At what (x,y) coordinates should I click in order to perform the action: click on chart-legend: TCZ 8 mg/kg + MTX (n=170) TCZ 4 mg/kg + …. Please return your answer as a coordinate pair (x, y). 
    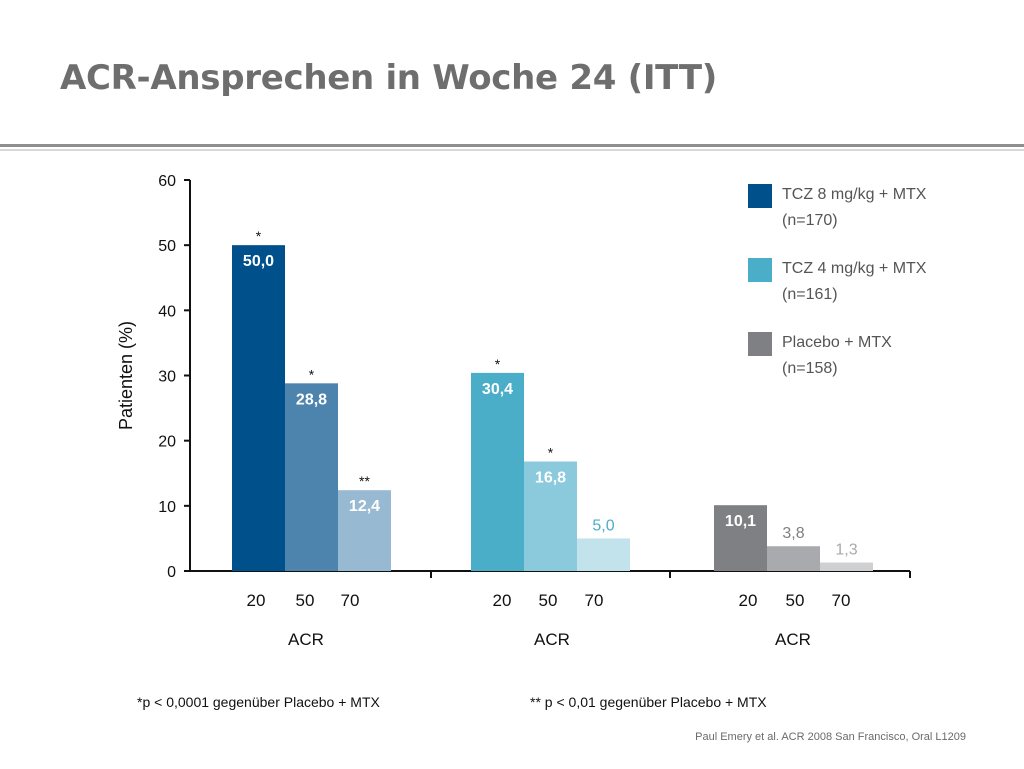
    Looking at the image, I should click on (868, 293).